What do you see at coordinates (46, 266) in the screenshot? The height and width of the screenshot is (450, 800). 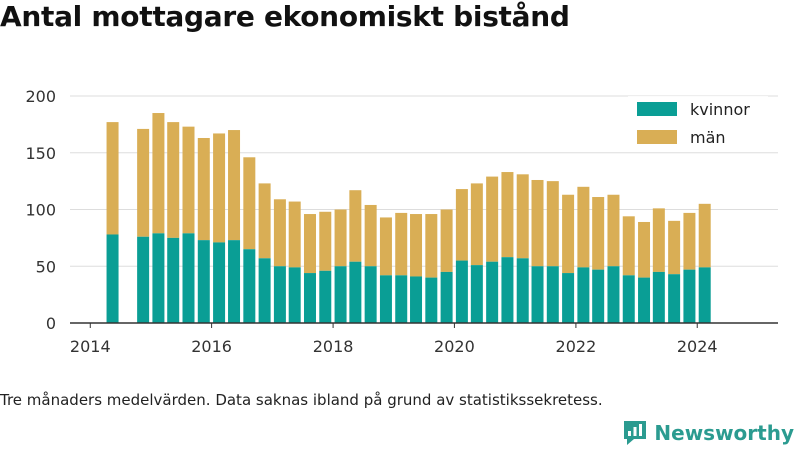 I see `y-tick-label: 50` at bounding box center [46, 266].